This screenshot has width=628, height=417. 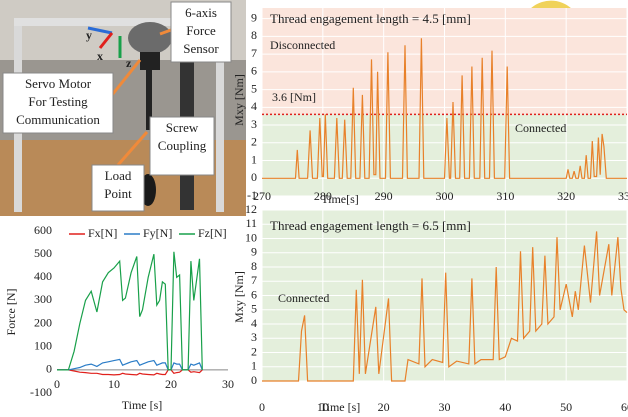 What do you see at coordinates (212, 233) in the screenshot?
I see `legend-label: Fz[N]` at bounding box center [212, 233].